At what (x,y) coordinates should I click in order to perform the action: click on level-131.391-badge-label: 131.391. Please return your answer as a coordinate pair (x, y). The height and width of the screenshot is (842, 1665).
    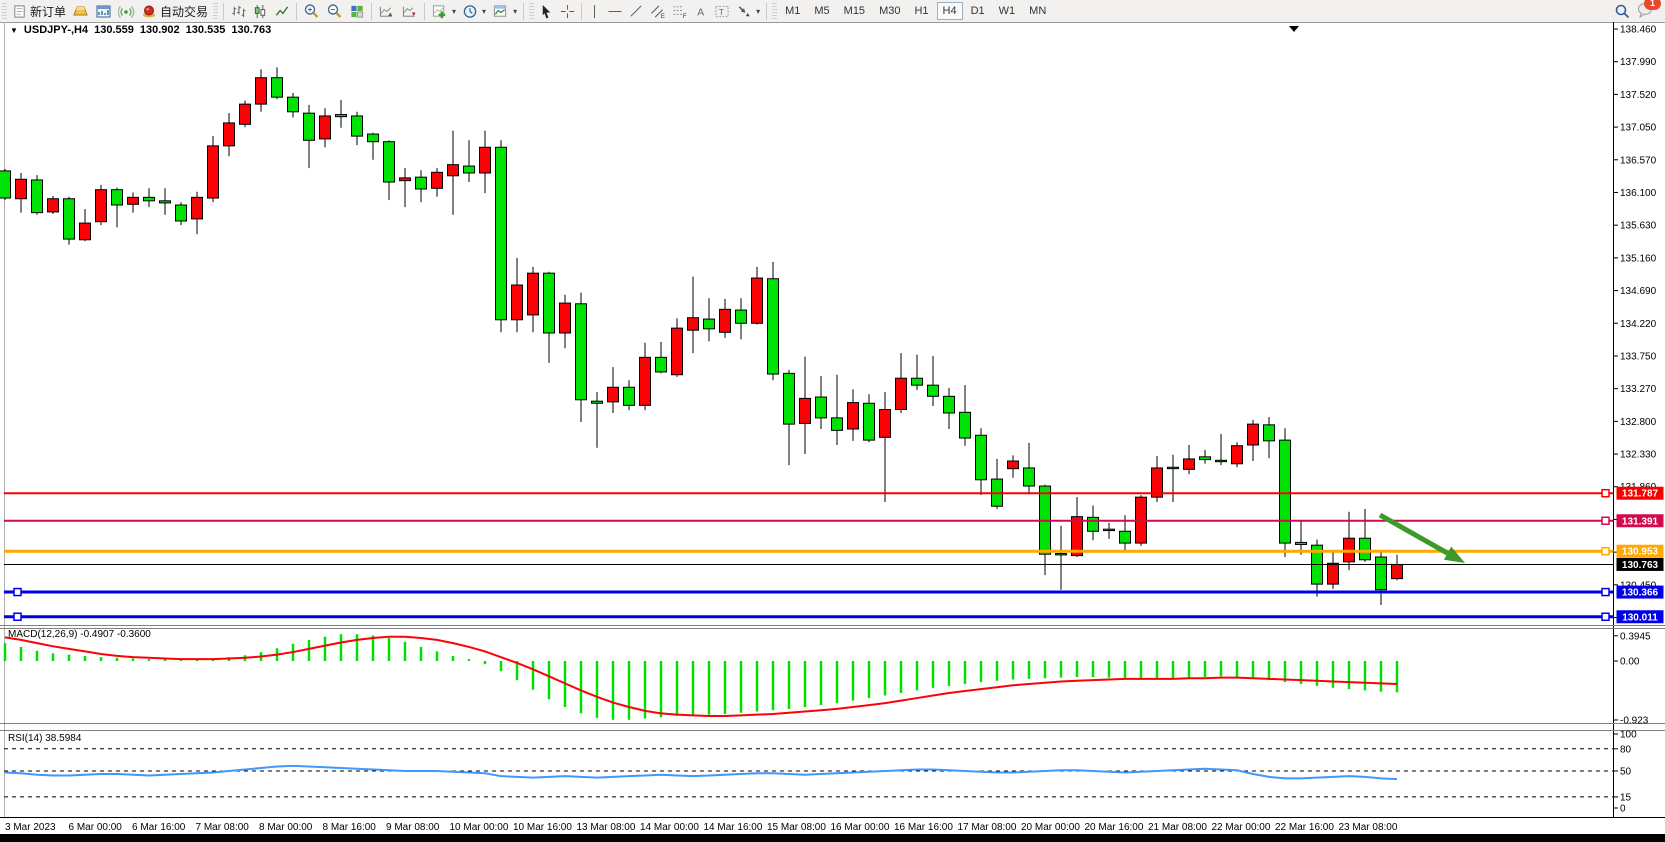
    Looking at the image, I should click on (1640, 521).